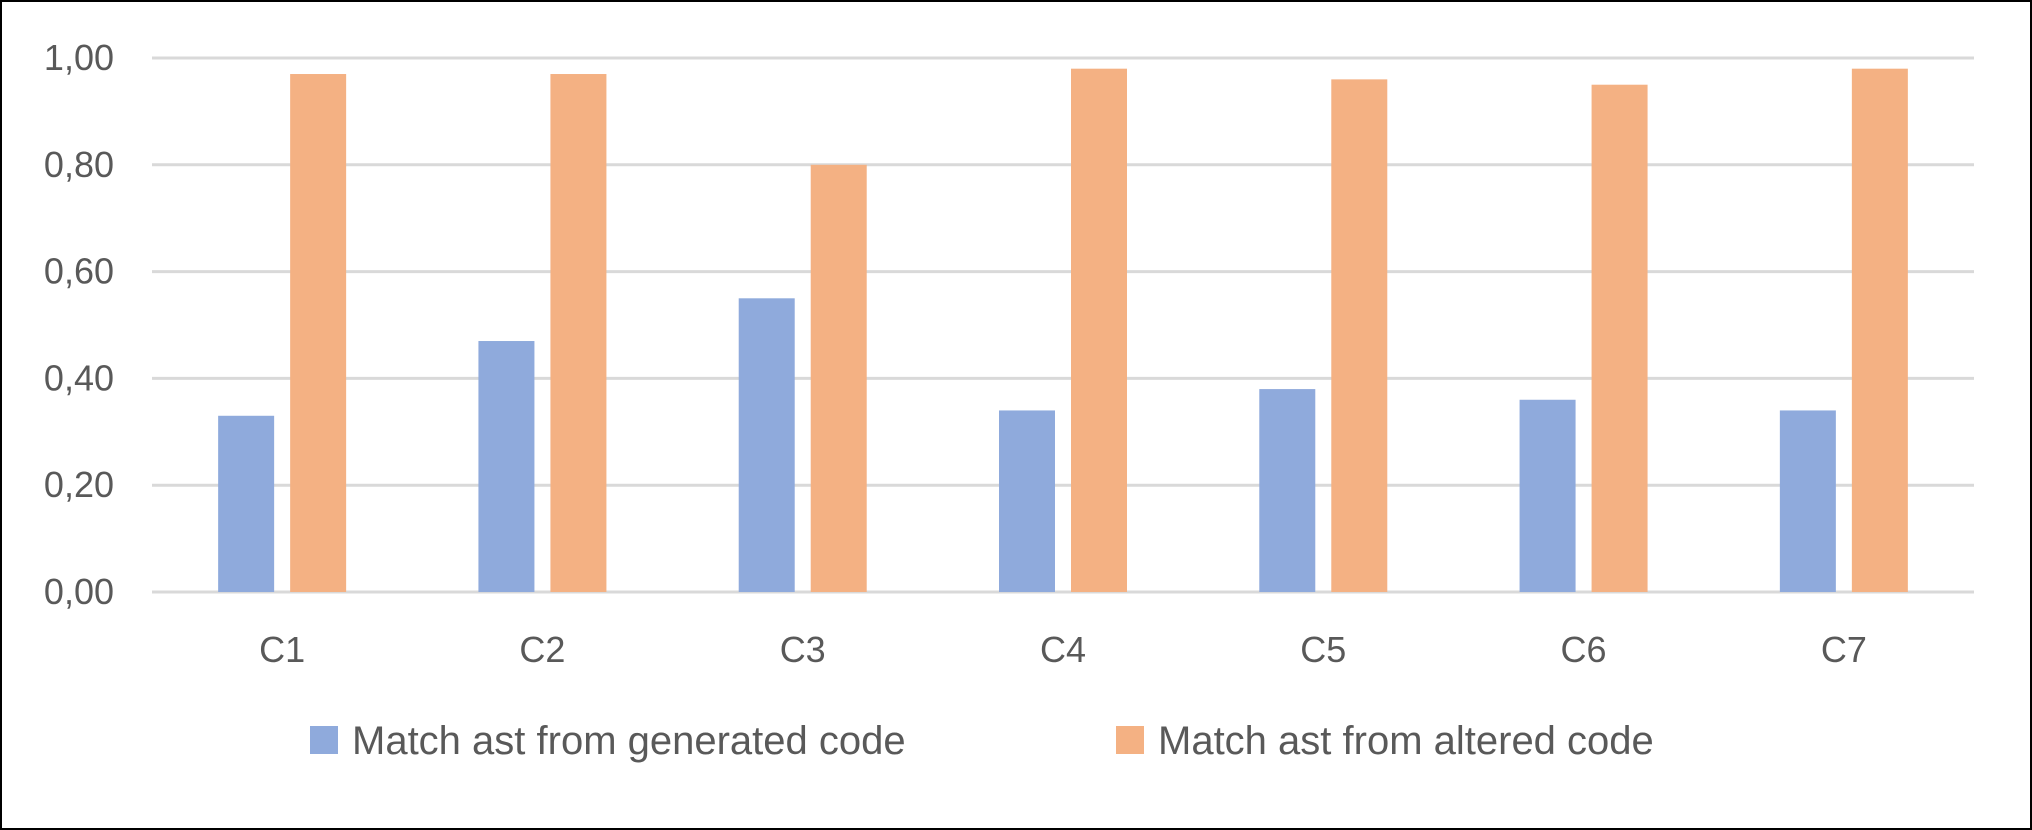 The height and width of the screenshot is (830, 2032). Describe the element at coordinates (79, 484) in the screenshot. I see `y-tick-label: 0,20` at that location.